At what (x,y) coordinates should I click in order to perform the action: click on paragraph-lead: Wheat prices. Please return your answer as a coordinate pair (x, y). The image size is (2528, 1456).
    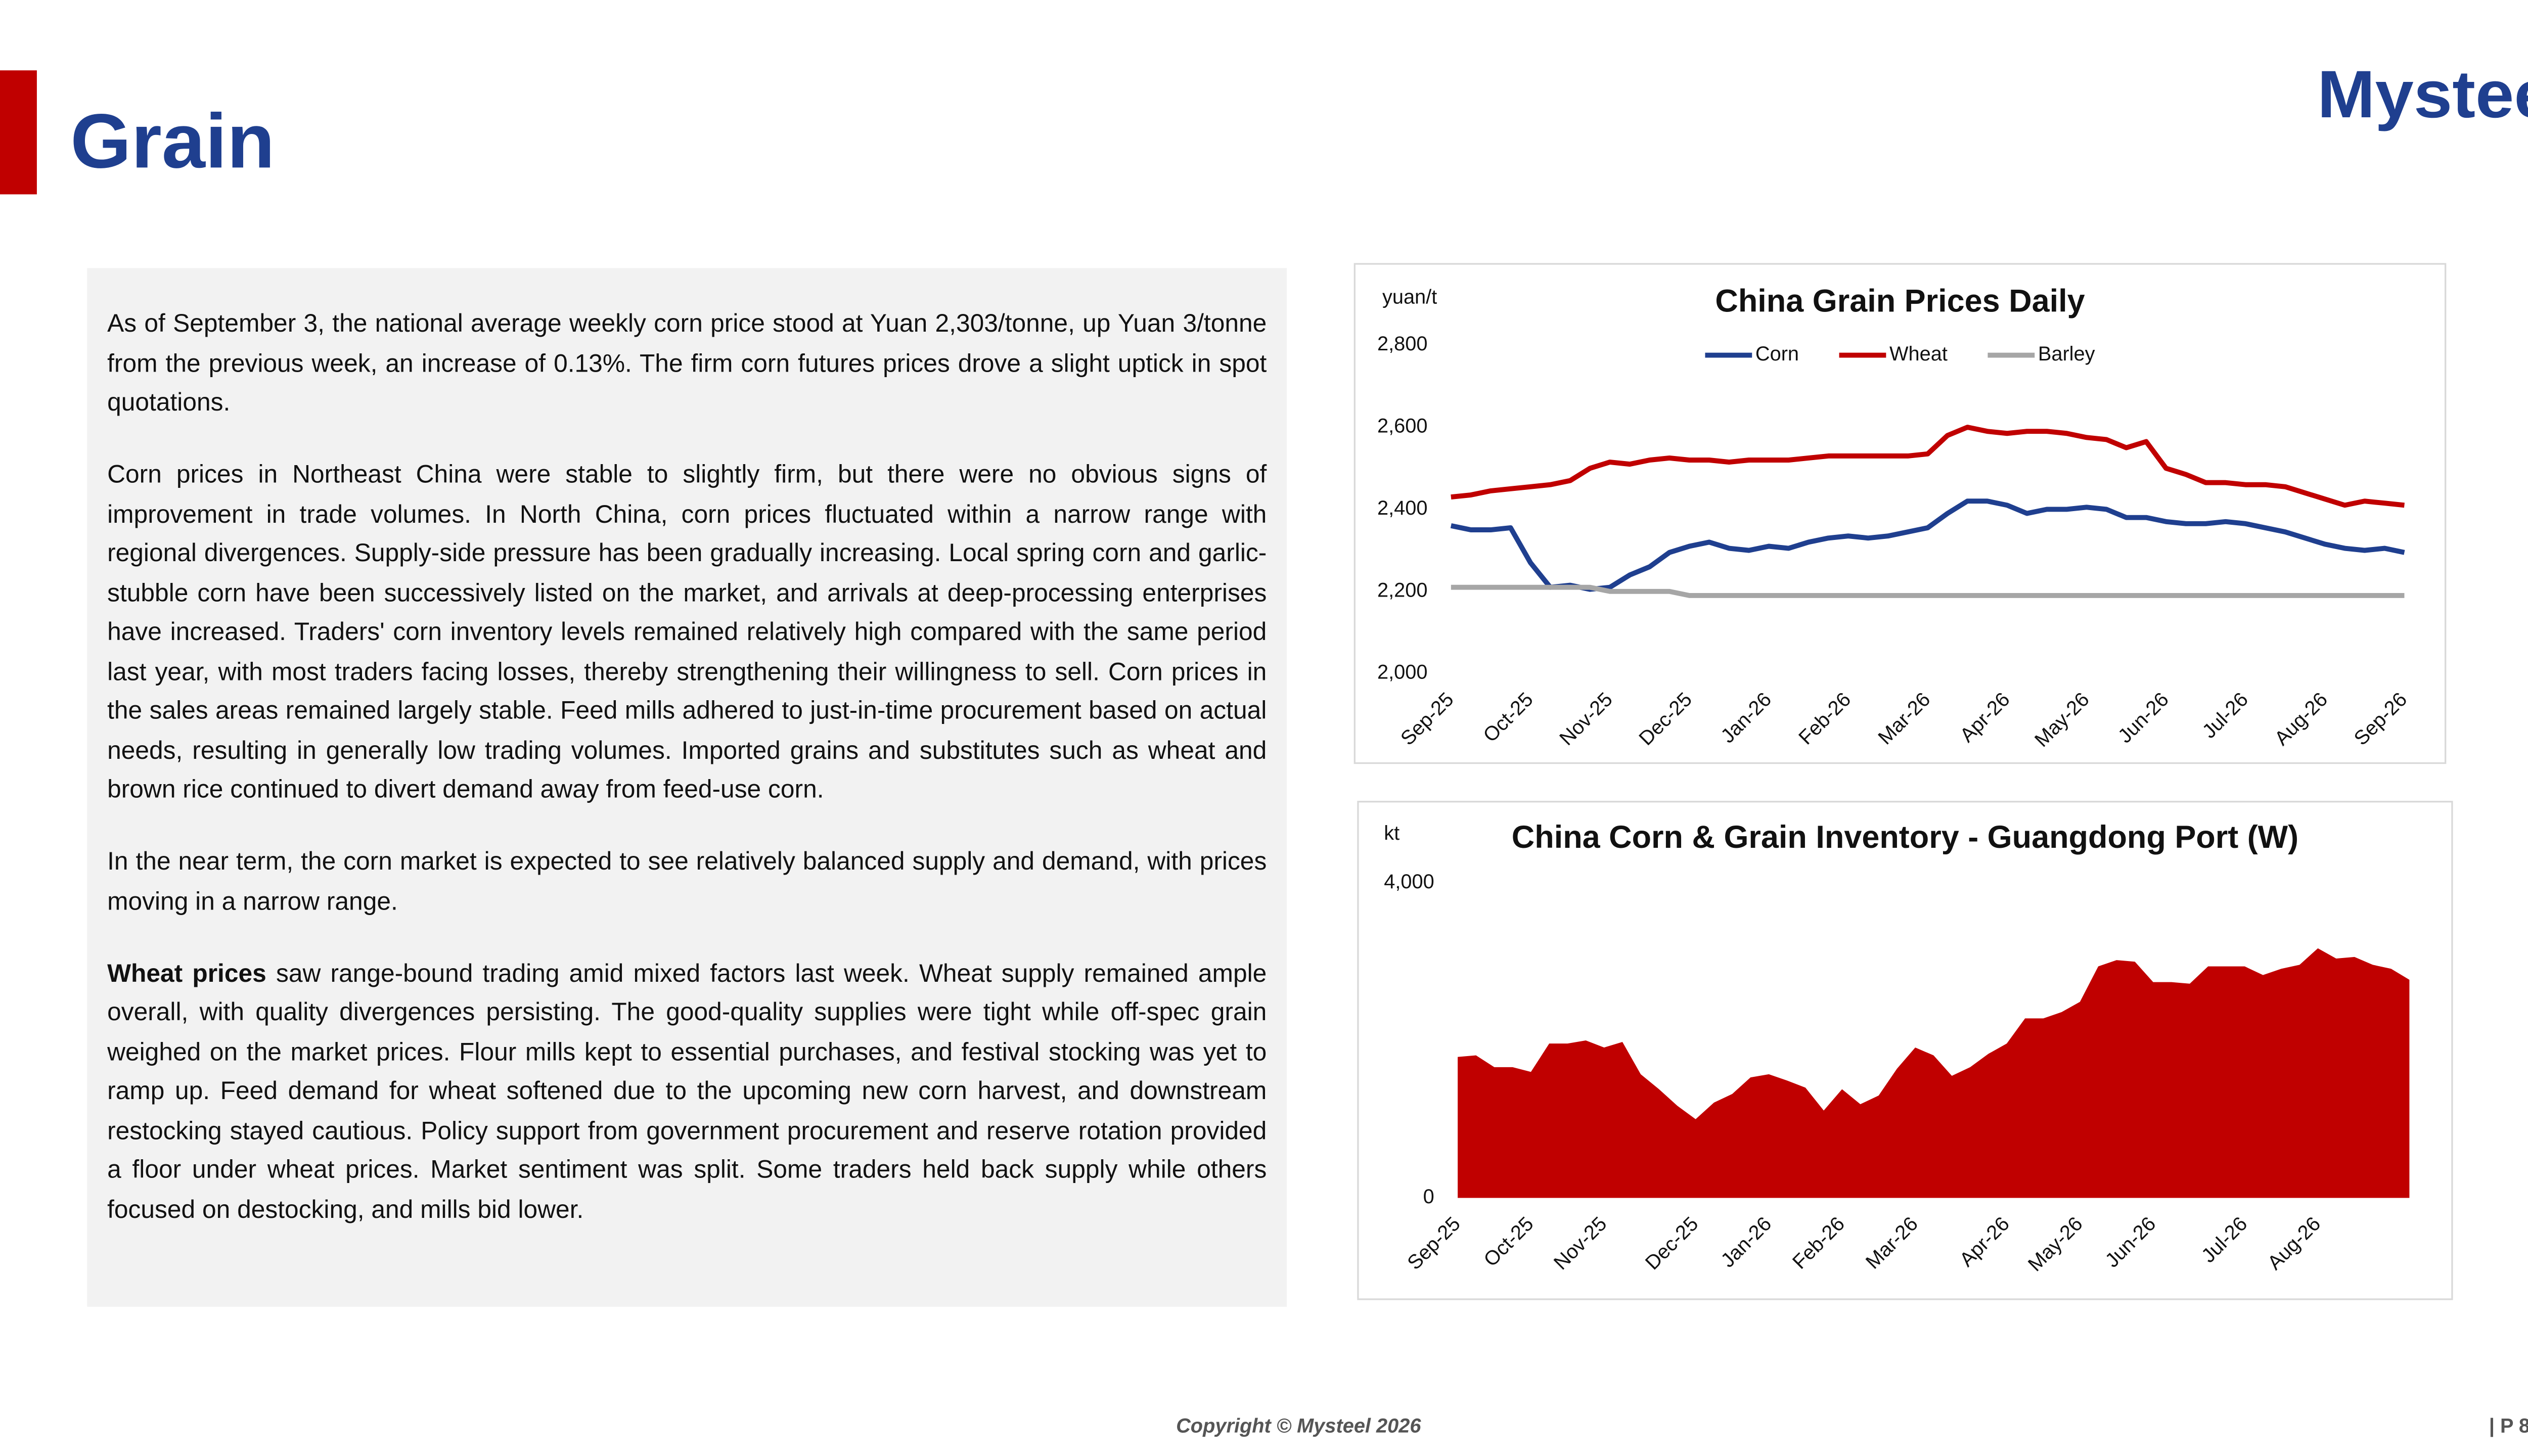
    Looking at the image, I should click on (187, 973).